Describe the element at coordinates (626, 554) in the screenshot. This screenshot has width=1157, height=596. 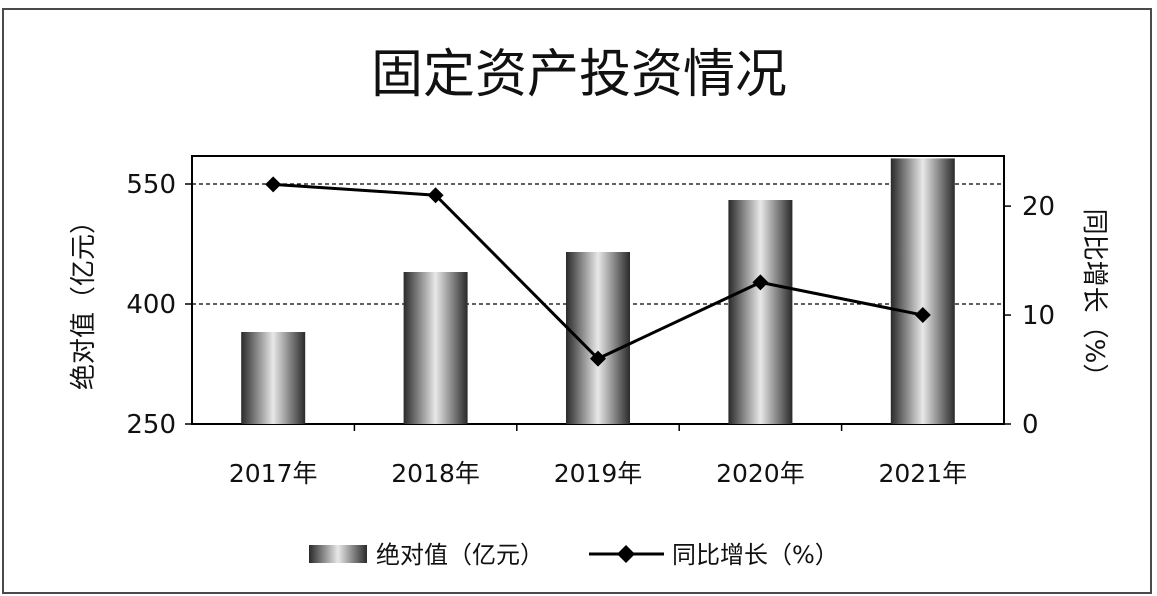
I see `legend-line-marker` at that location.